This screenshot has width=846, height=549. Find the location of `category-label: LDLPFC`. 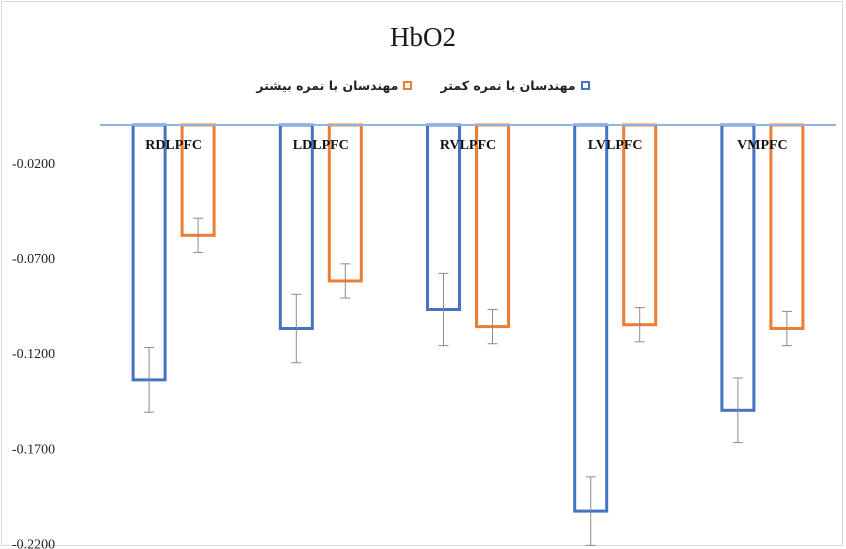

category-label: LDLPFC is located at coordinates (321, 145).